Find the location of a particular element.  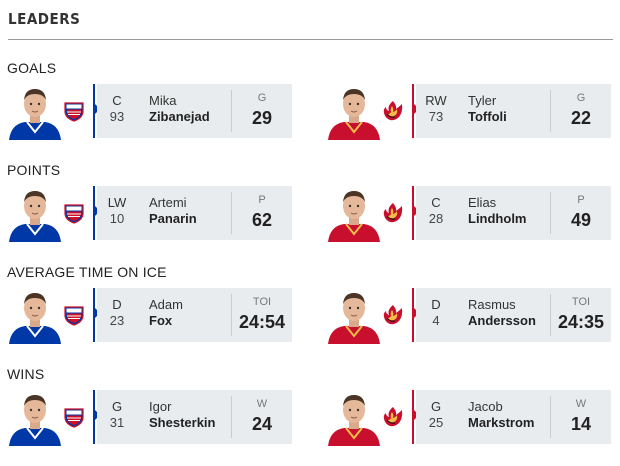

leader-card: LW 10 Artemi Panarin P 62 is located at coordinates (149, 213).